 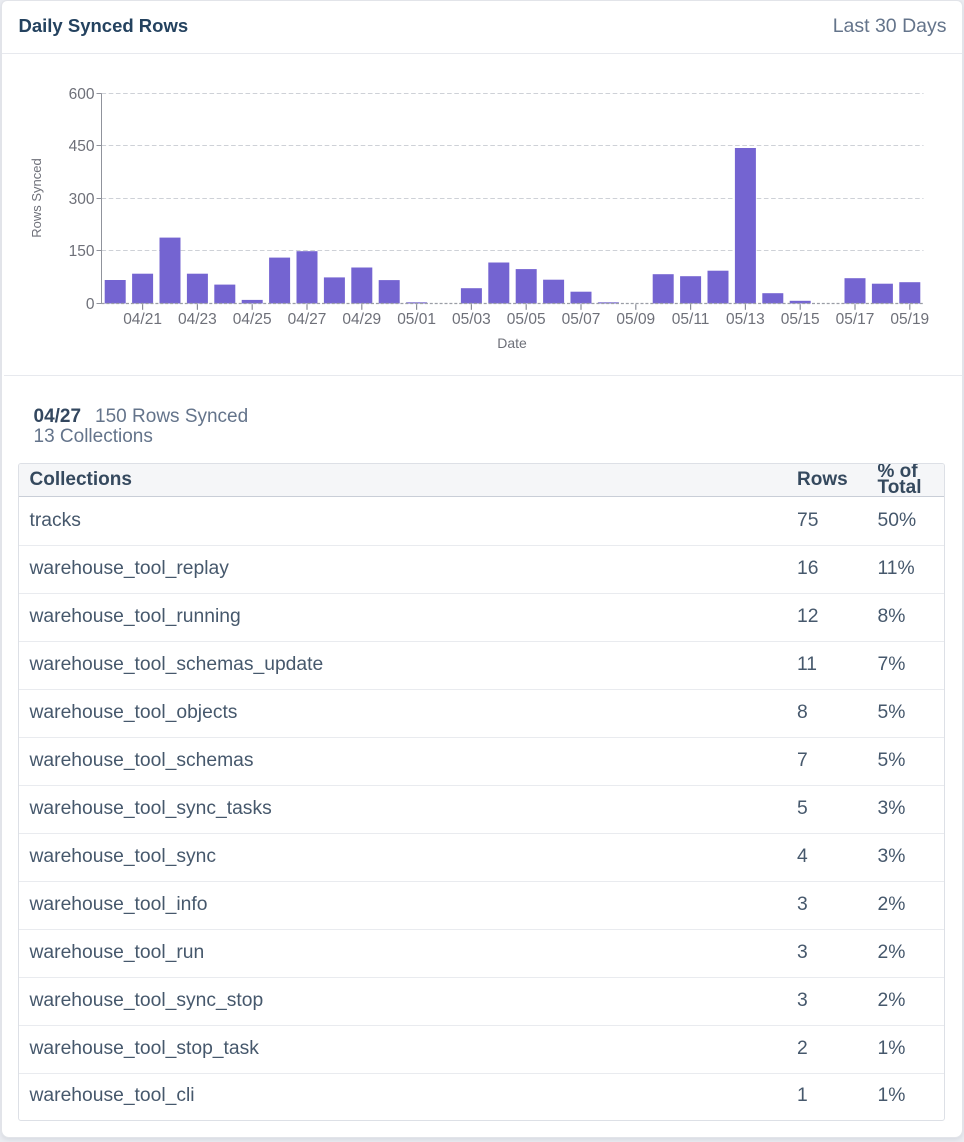 I want to click on svg-text: 05/17, so click(x=855, y=319).